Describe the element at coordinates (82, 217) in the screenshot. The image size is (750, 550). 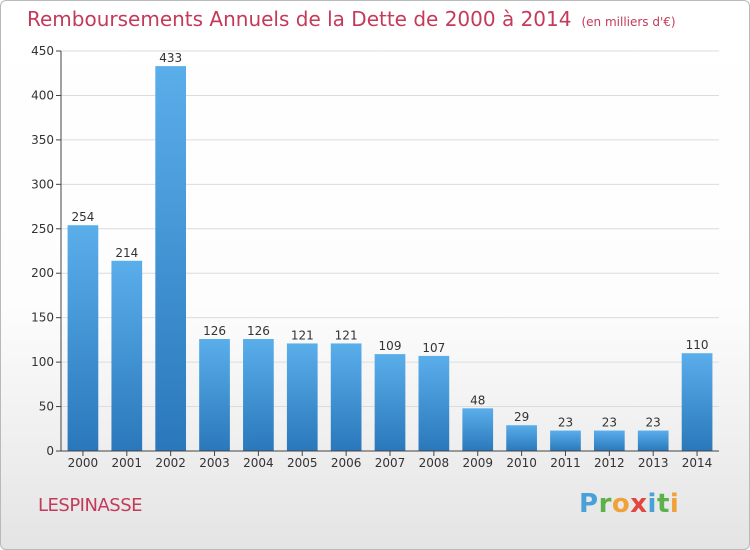
I see `bar-value-label: 254` at that location.